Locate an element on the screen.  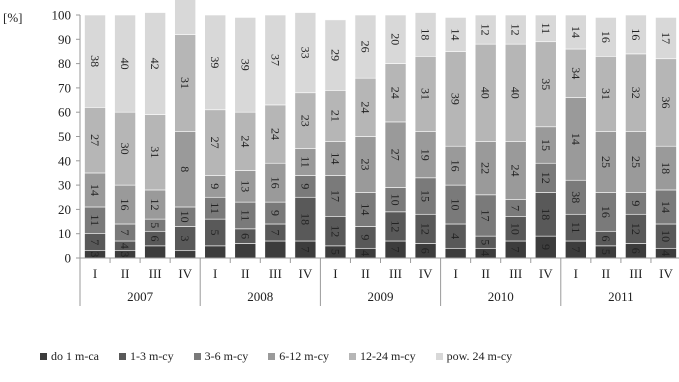
legend-item: 1-3 m-cy is located at coordinates (146, 356).